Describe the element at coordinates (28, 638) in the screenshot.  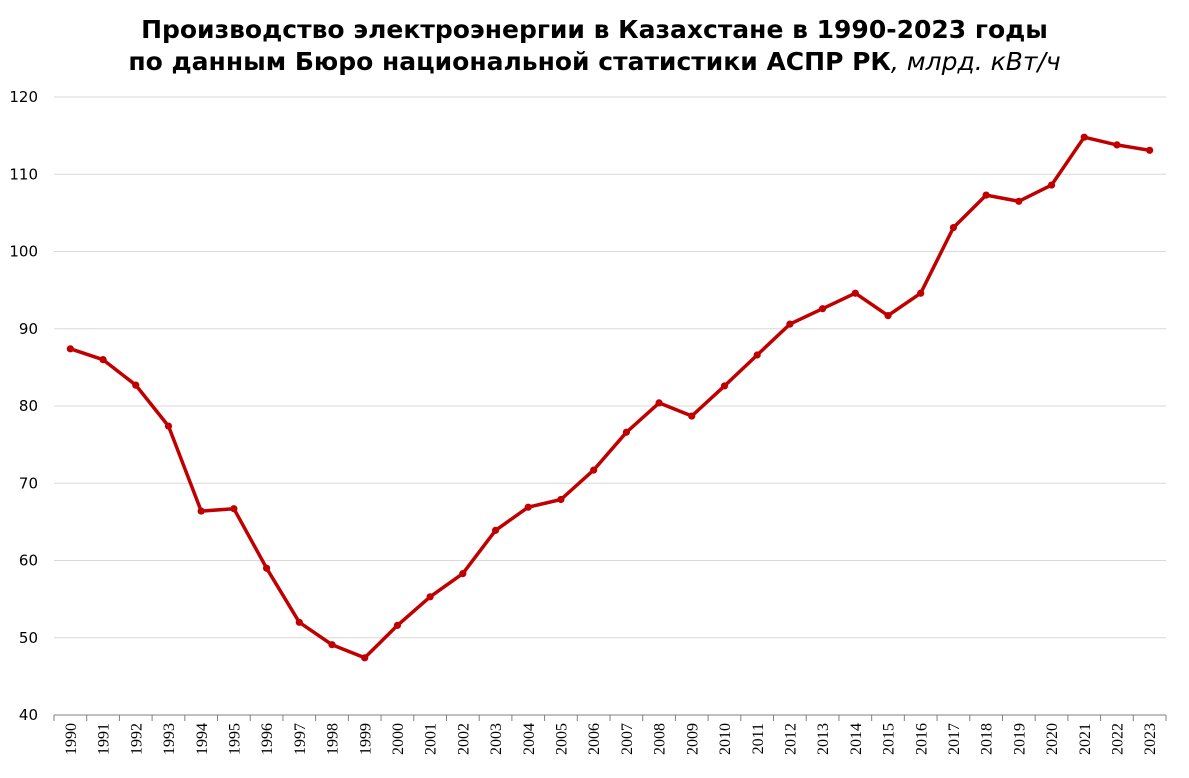
I see `y-tick-label: 50` at that location.